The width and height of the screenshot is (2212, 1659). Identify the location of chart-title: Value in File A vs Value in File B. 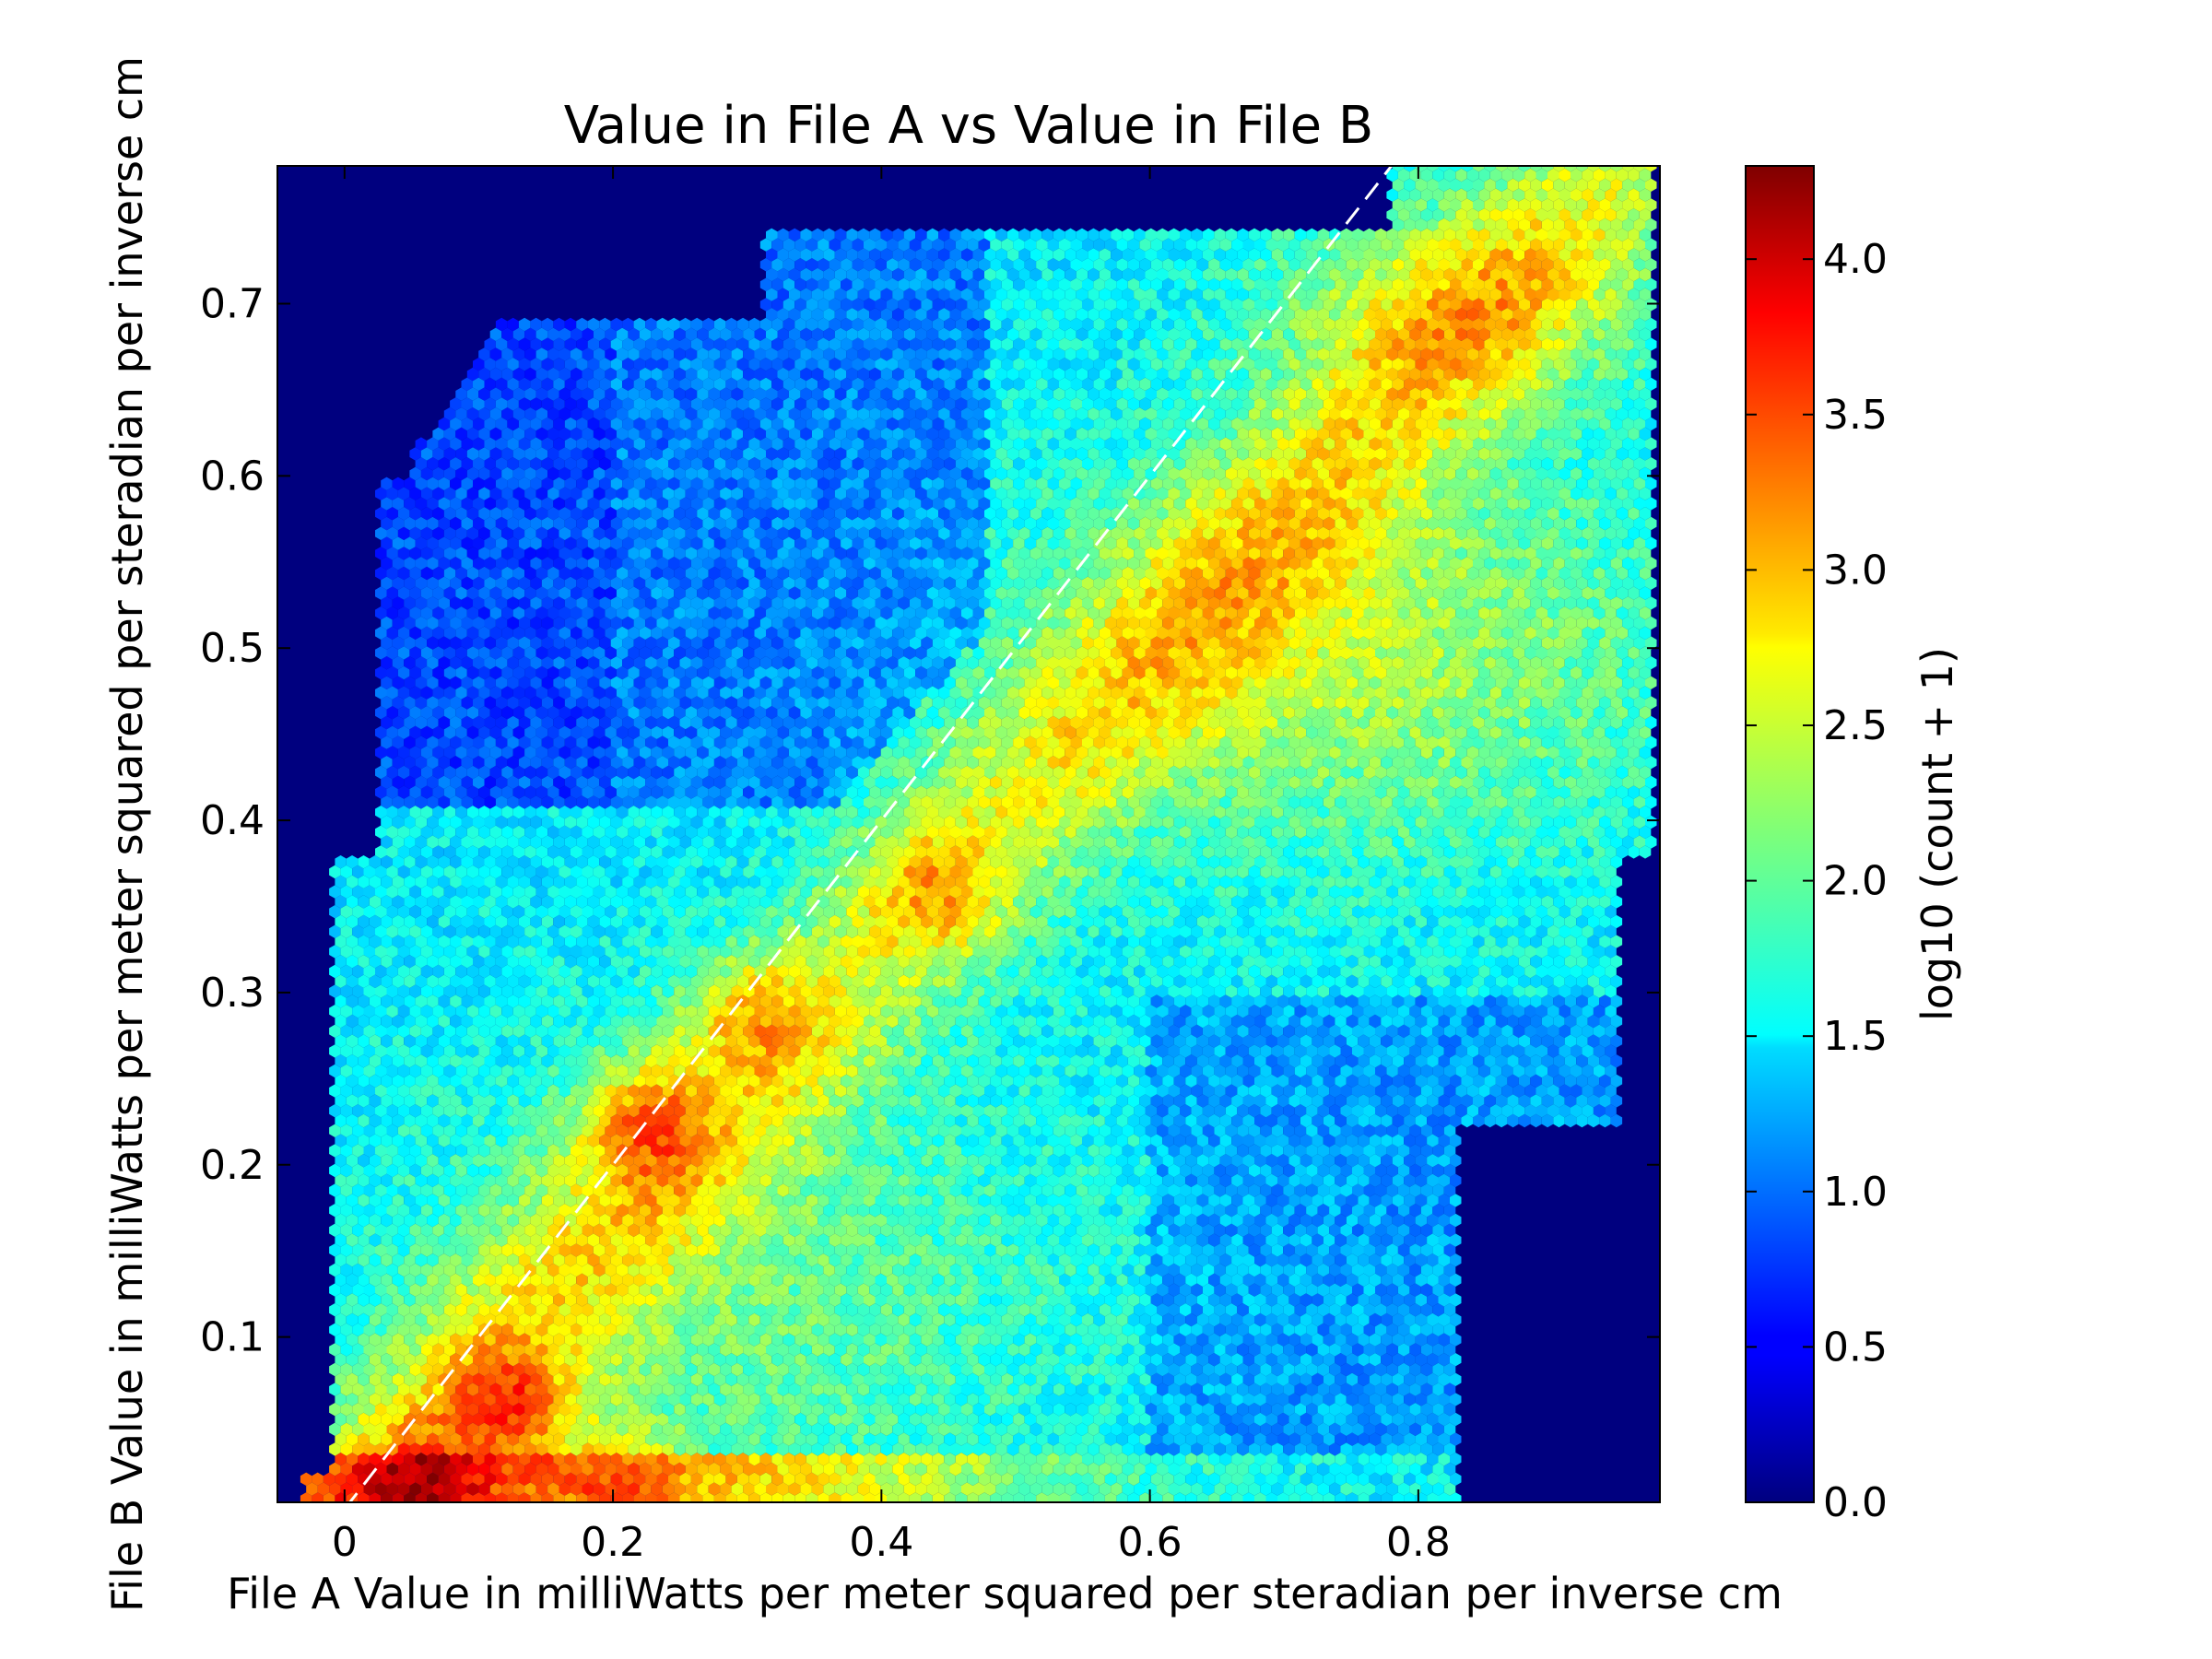
(969, 126).